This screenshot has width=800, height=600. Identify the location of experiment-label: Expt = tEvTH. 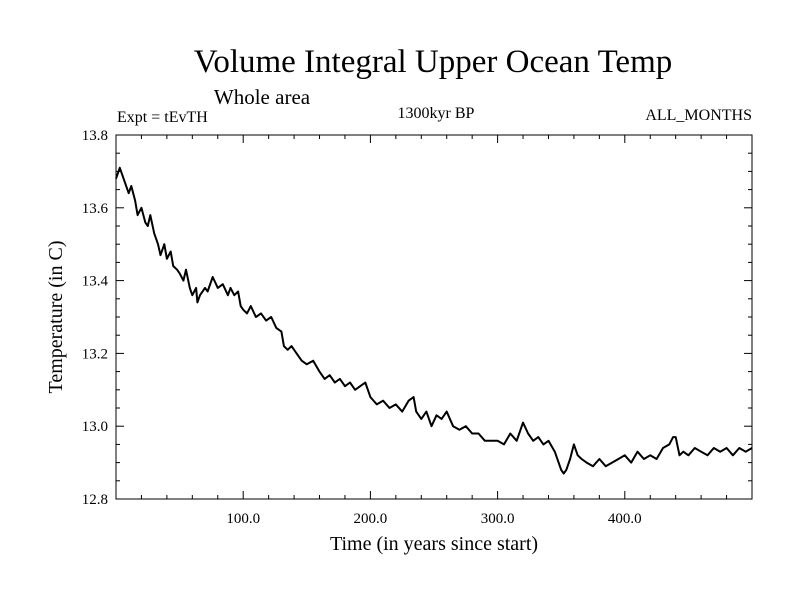
(162, 117).